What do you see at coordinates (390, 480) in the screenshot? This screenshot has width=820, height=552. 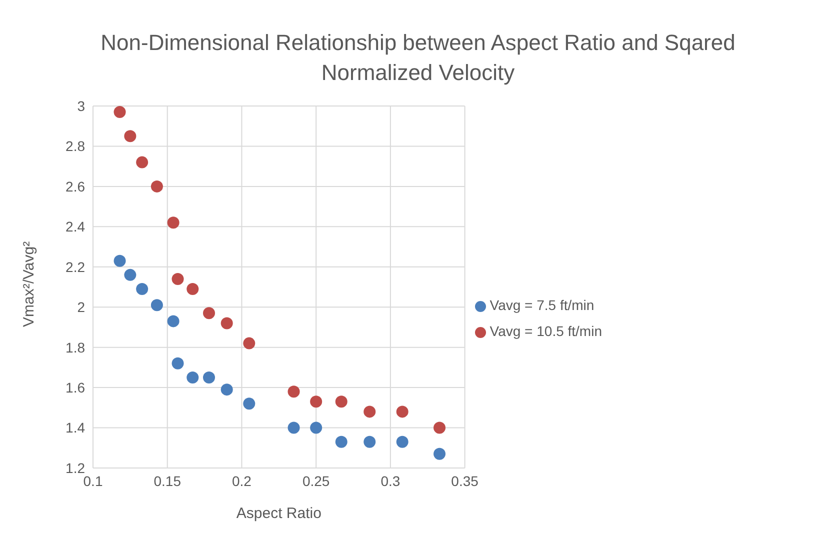 I see `x-tick-label: 0.3` at bounding box center [390, 480].